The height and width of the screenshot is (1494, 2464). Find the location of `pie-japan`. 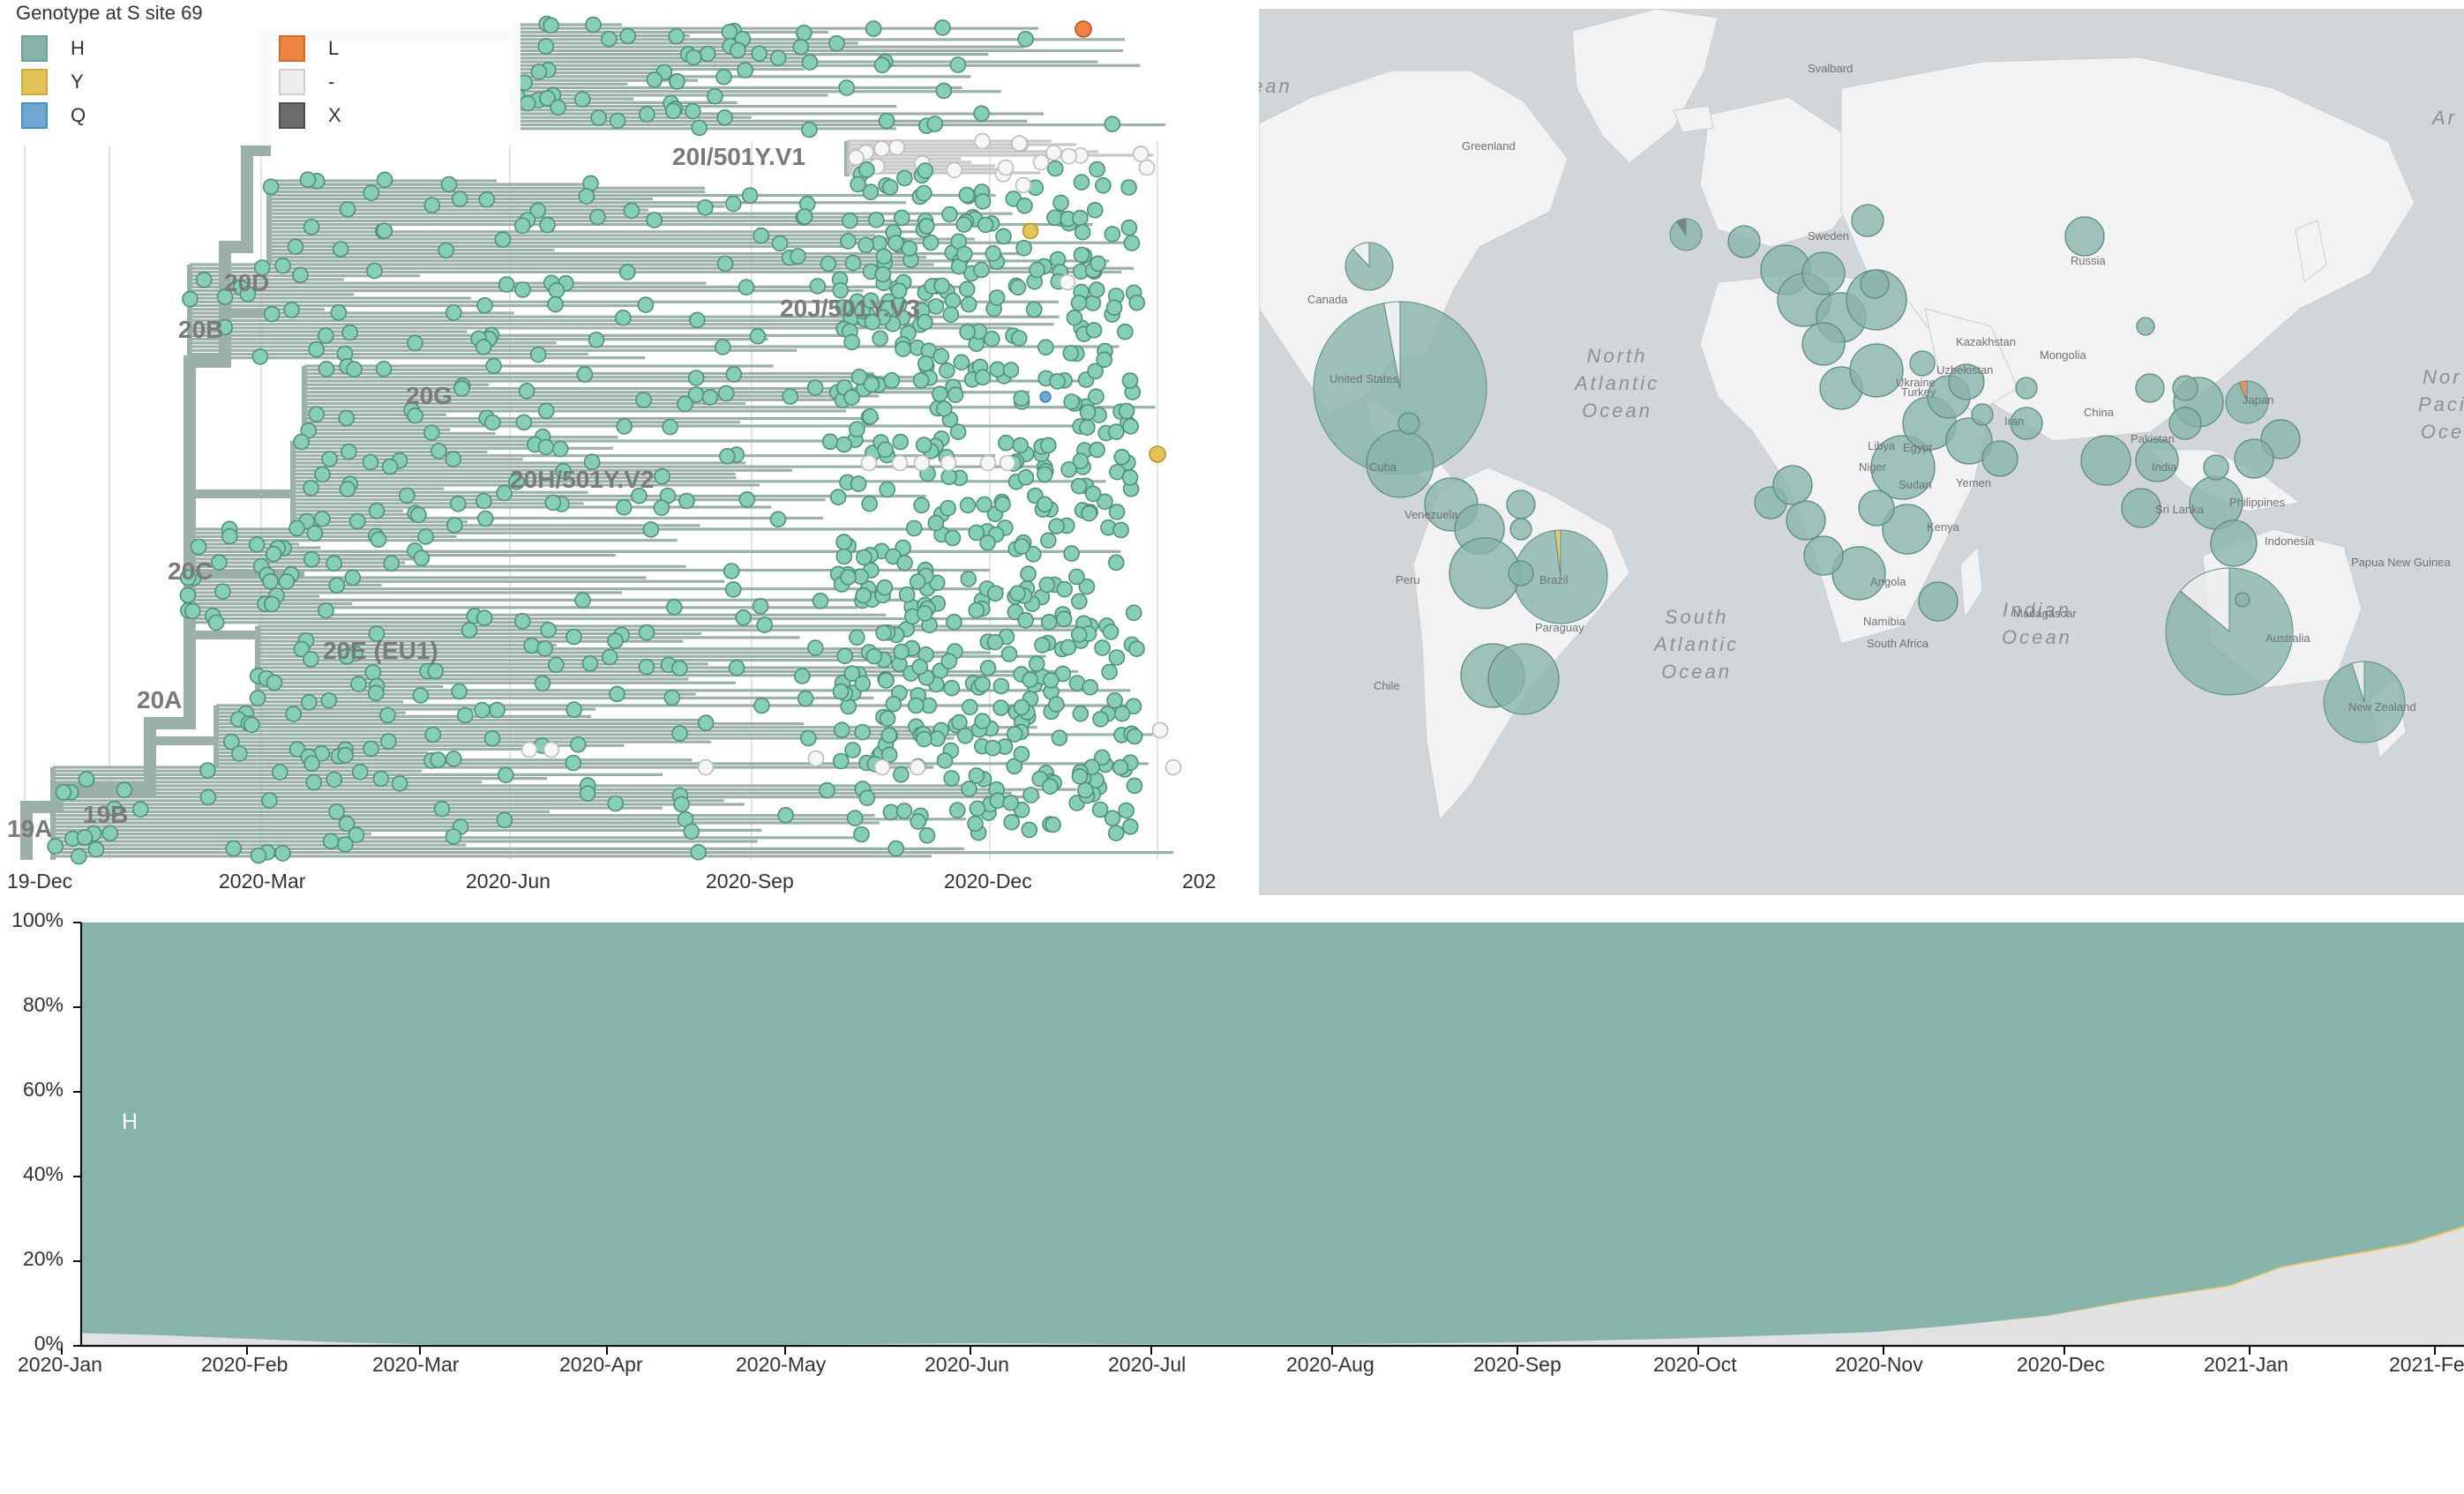

pie-japan is located at coordinates (2247, 402).